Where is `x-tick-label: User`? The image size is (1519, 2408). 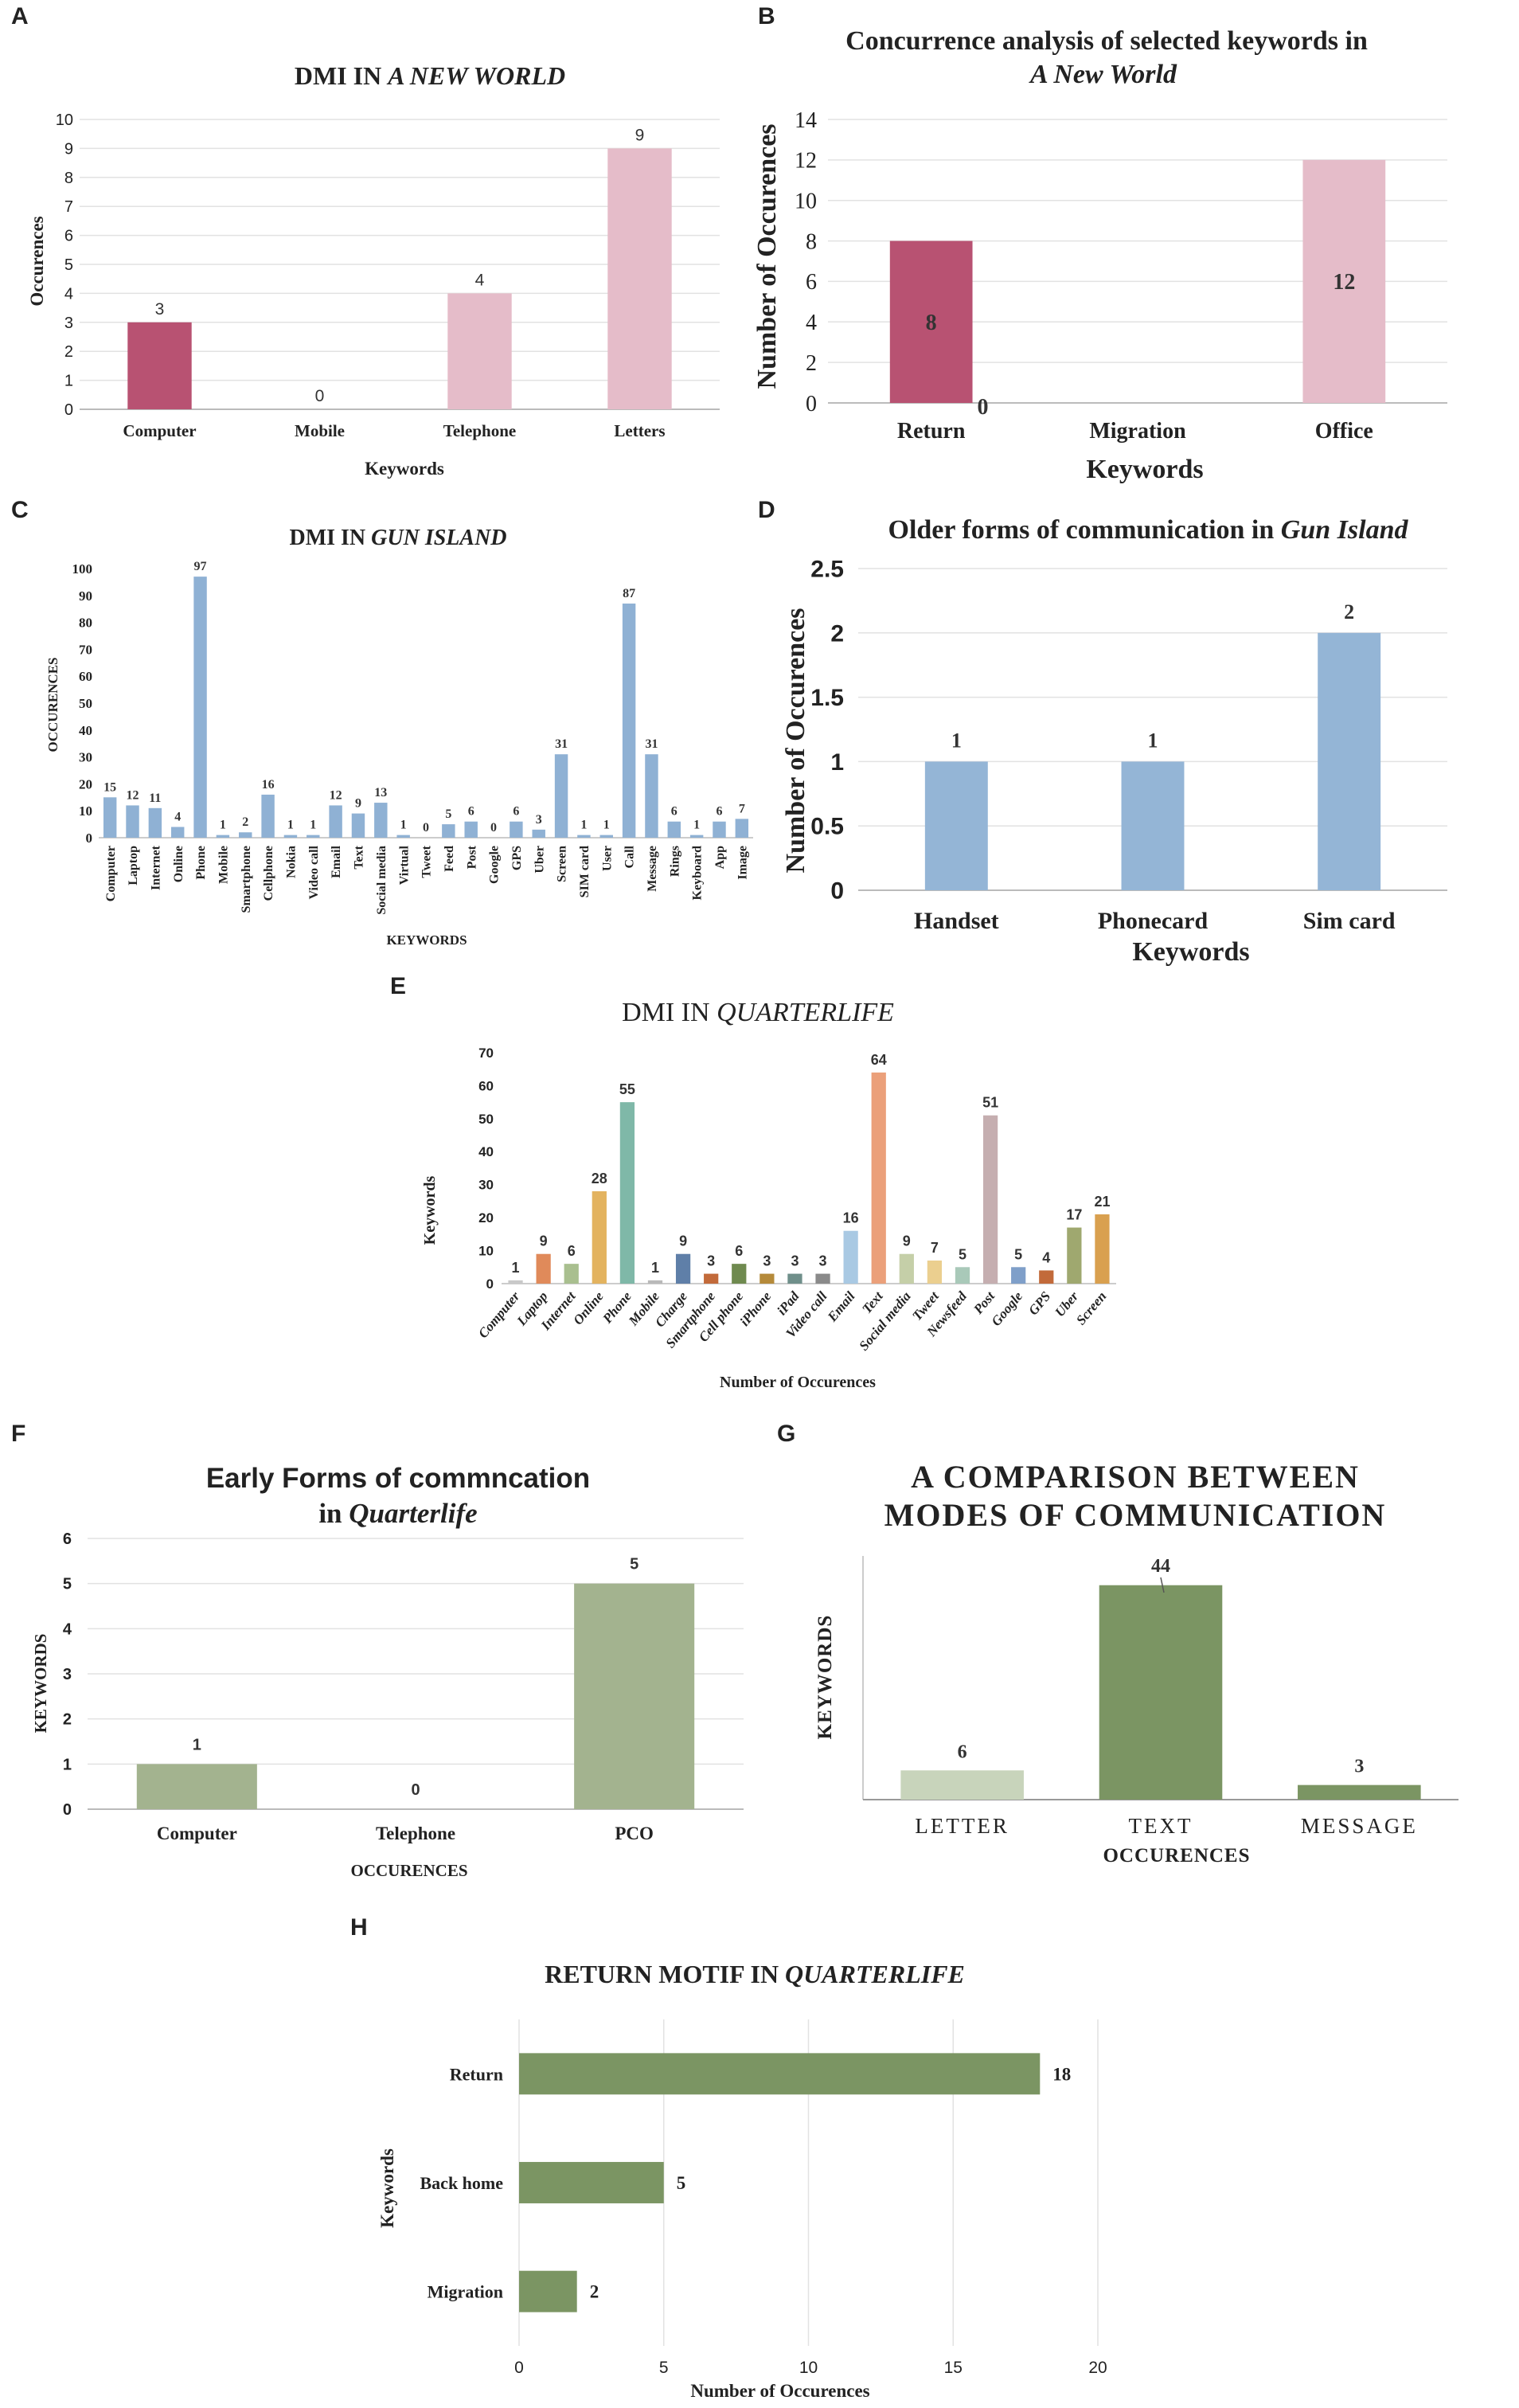
x-tick-label: User is located at coordinates (607, 858).